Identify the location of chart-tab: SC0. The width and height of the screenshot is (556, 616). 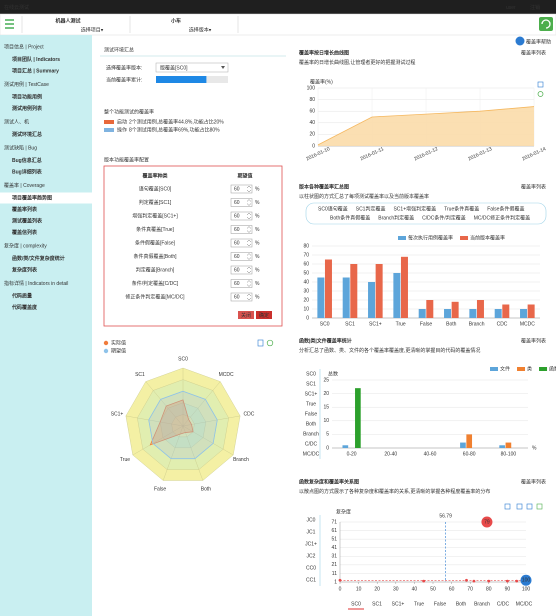
(356, 604).